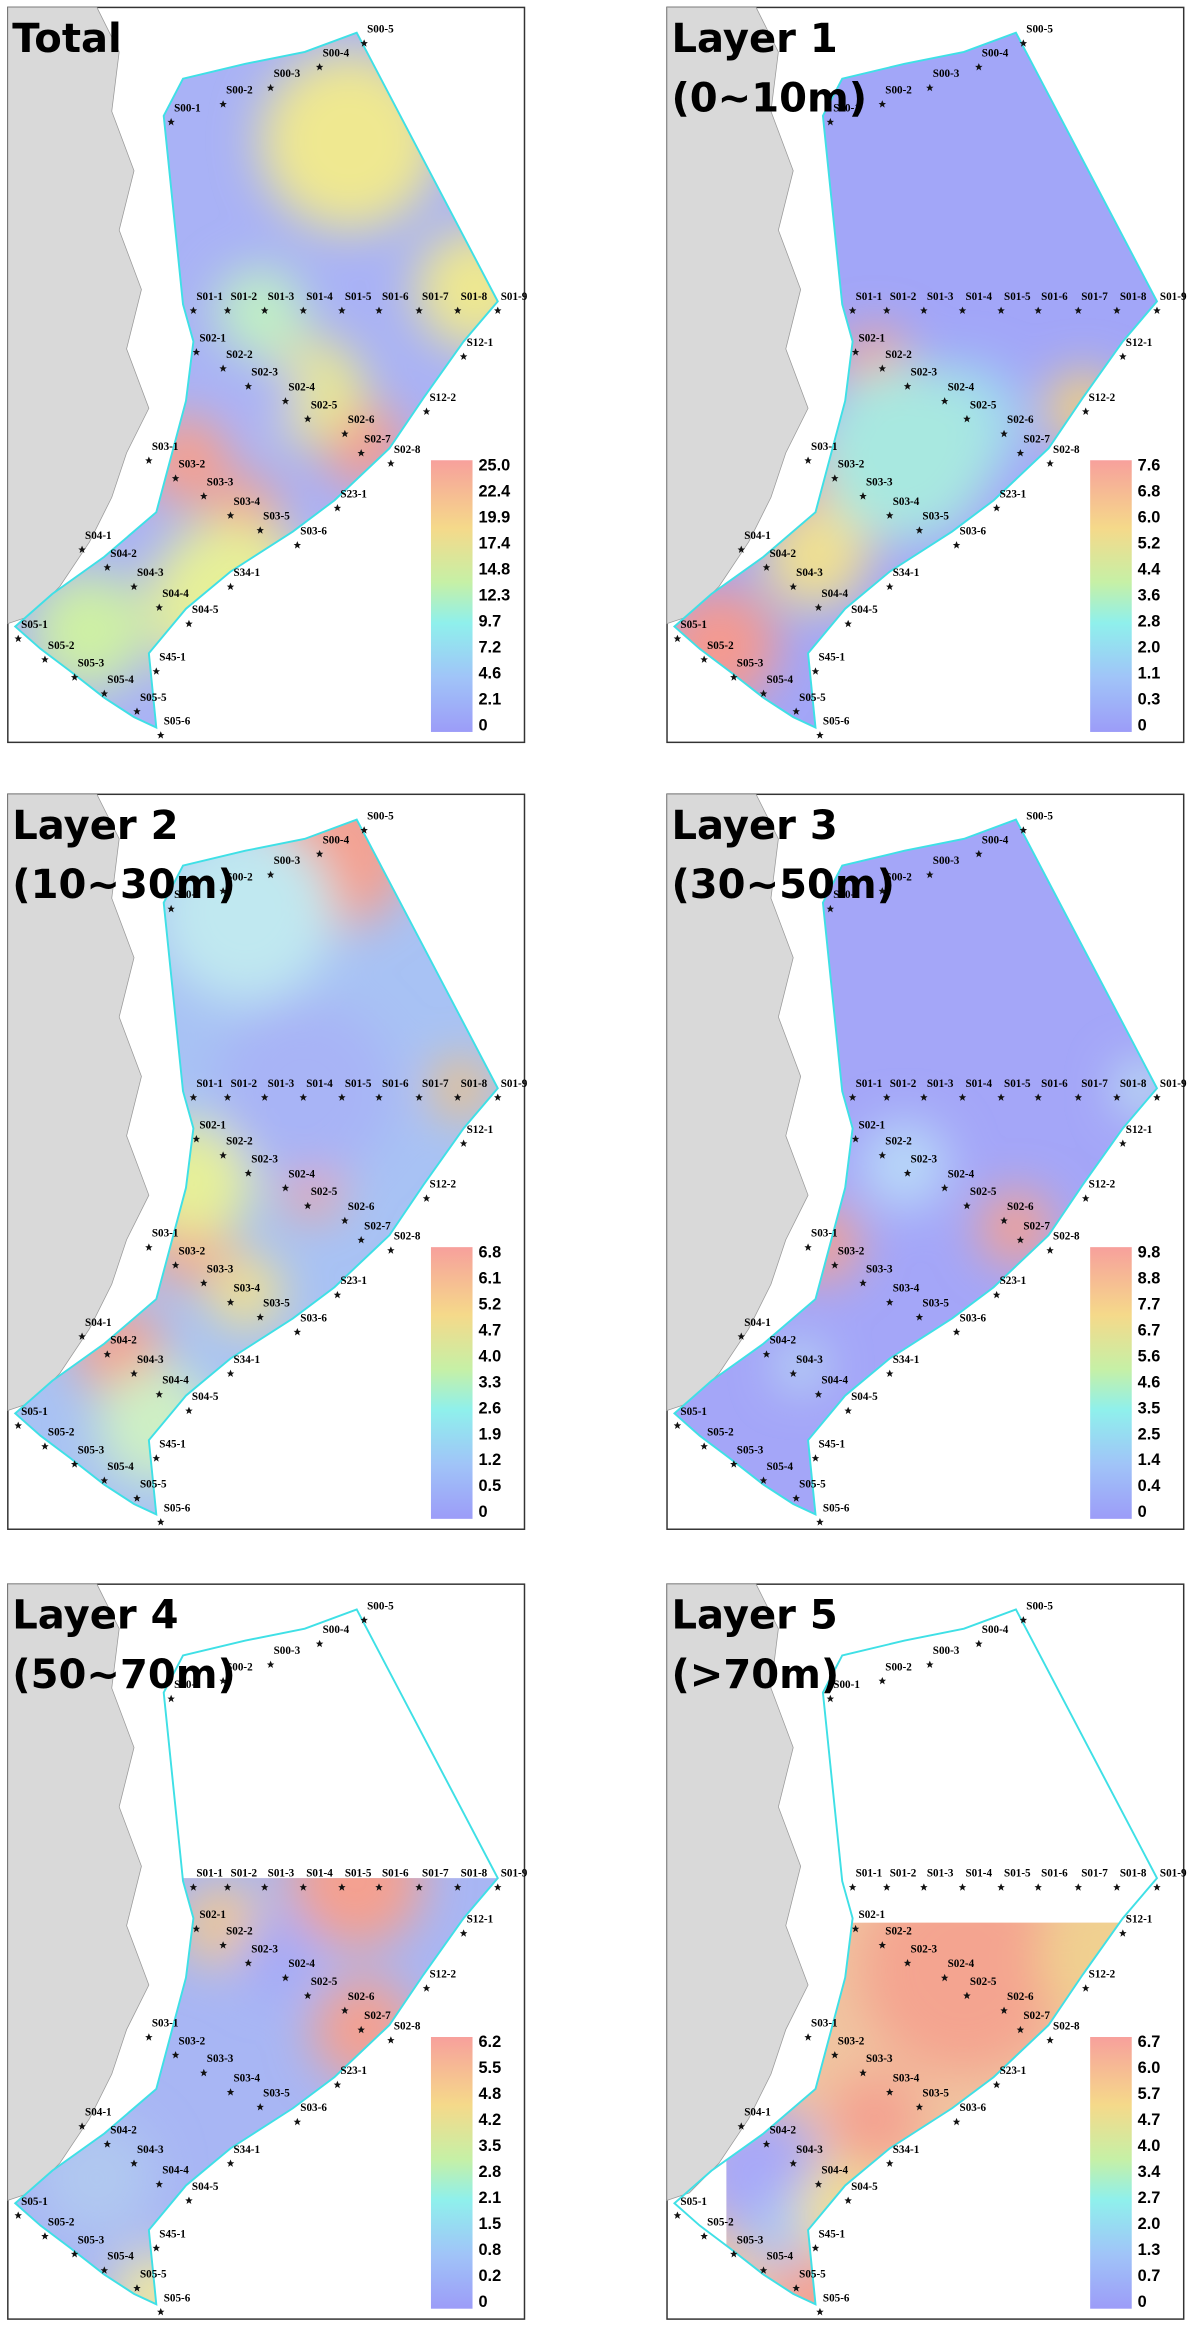  I want to click on heat-spots, so click(264, 371).